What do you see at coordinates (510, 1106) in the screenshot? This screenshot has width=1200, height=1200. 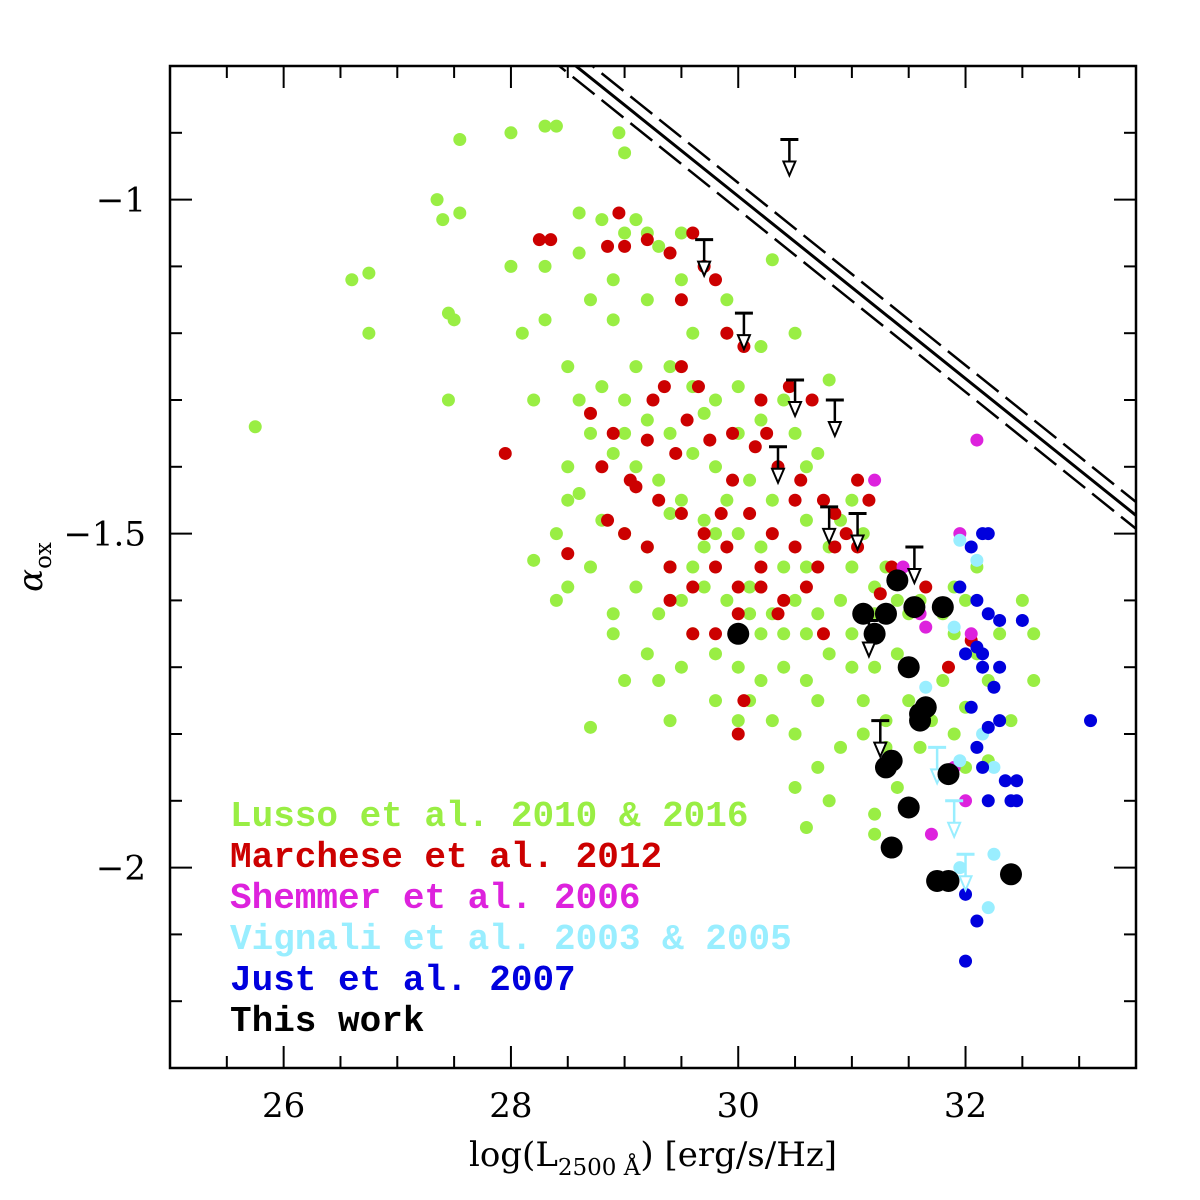 I see `x-tick-label: 28` at bounding box center [510, 1106].